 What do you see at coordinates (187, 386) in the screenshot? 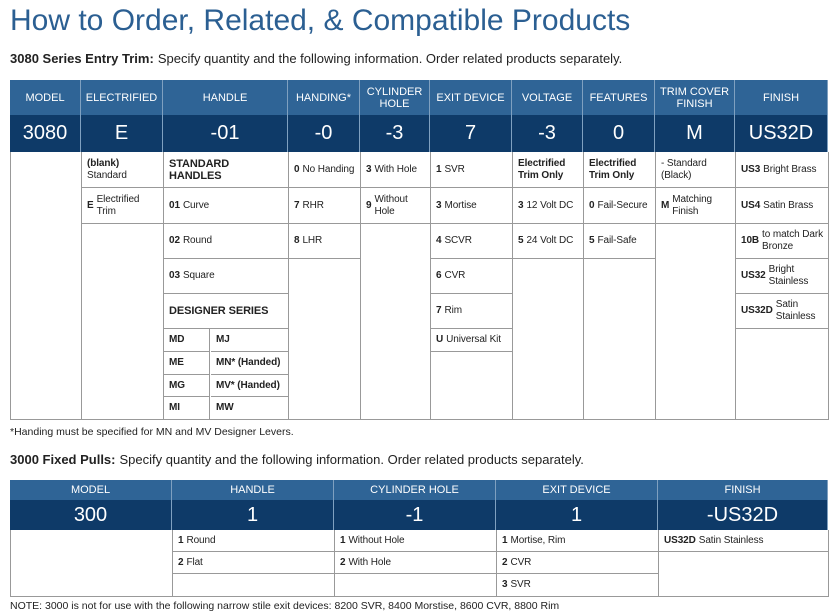
I see `designer-cell: MG` at bounding box center [187, 386].